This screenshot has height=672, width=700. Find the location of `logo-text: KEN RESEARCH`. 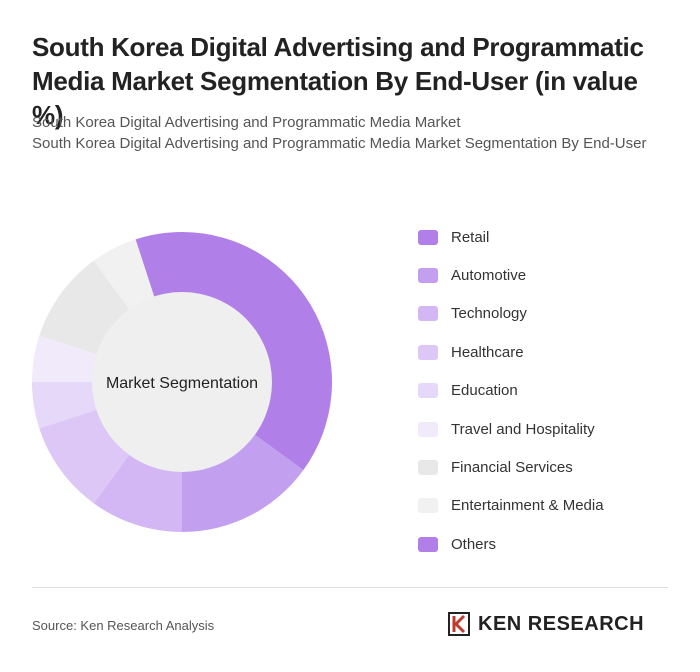

logo-text: KEN RESEARCH is located at coordinates (561, 623).